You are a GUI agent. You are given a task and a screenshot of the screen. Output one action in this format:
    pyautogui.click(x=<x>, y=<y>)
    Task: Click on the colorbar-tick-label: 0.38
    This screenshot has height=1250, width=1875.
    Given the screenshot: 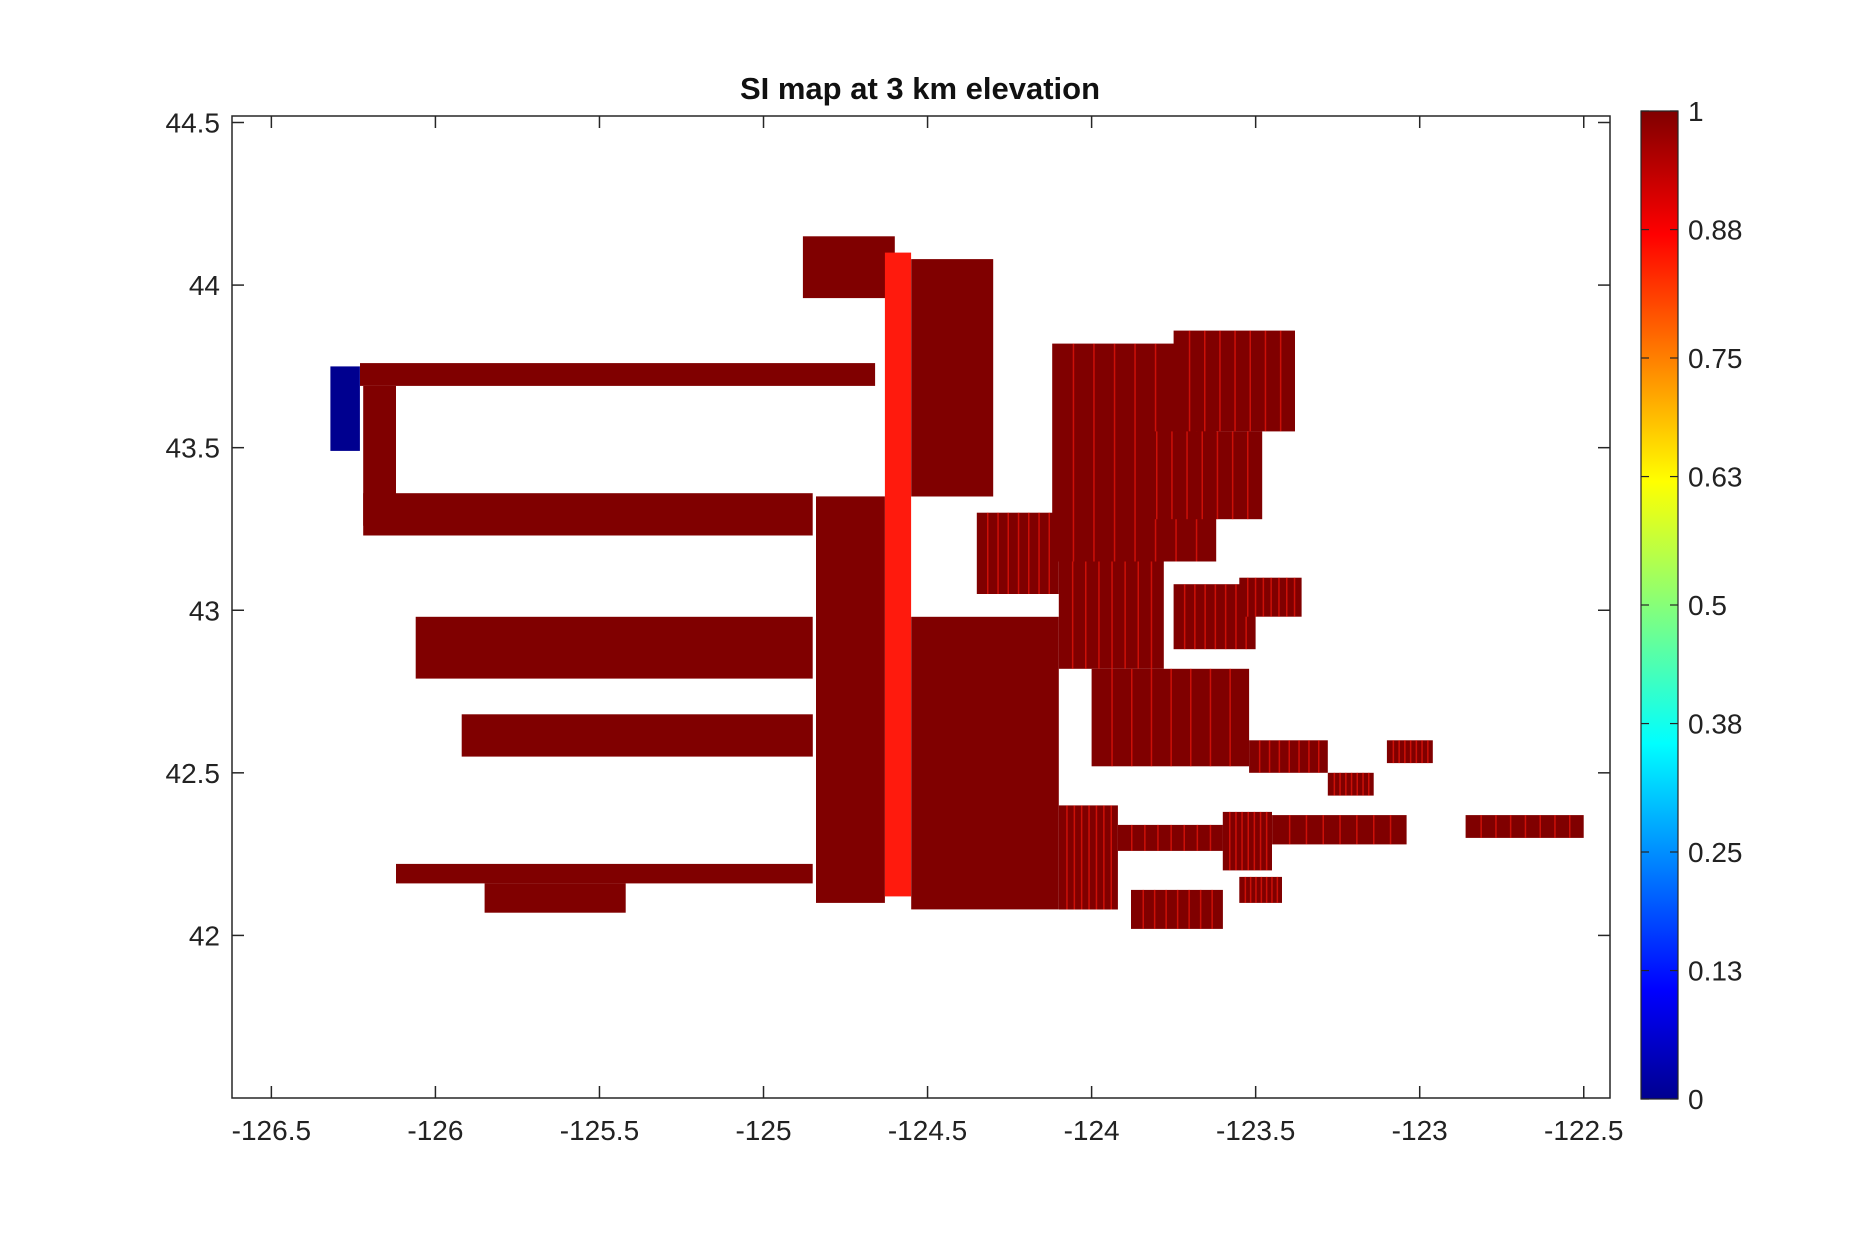 What is the action you would take?
    pyautogui.click(x=1715, y=724)
    